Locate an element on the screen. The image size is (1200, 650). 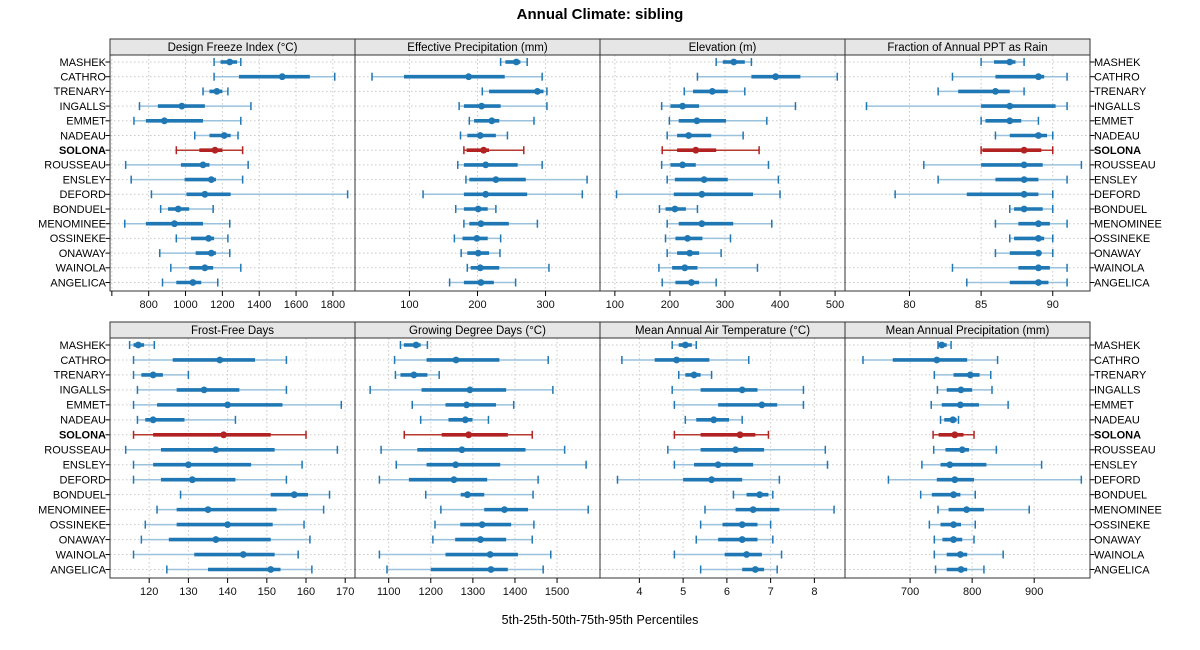
x-axis-tick-label: 140 is located at coordinates (227, 592).